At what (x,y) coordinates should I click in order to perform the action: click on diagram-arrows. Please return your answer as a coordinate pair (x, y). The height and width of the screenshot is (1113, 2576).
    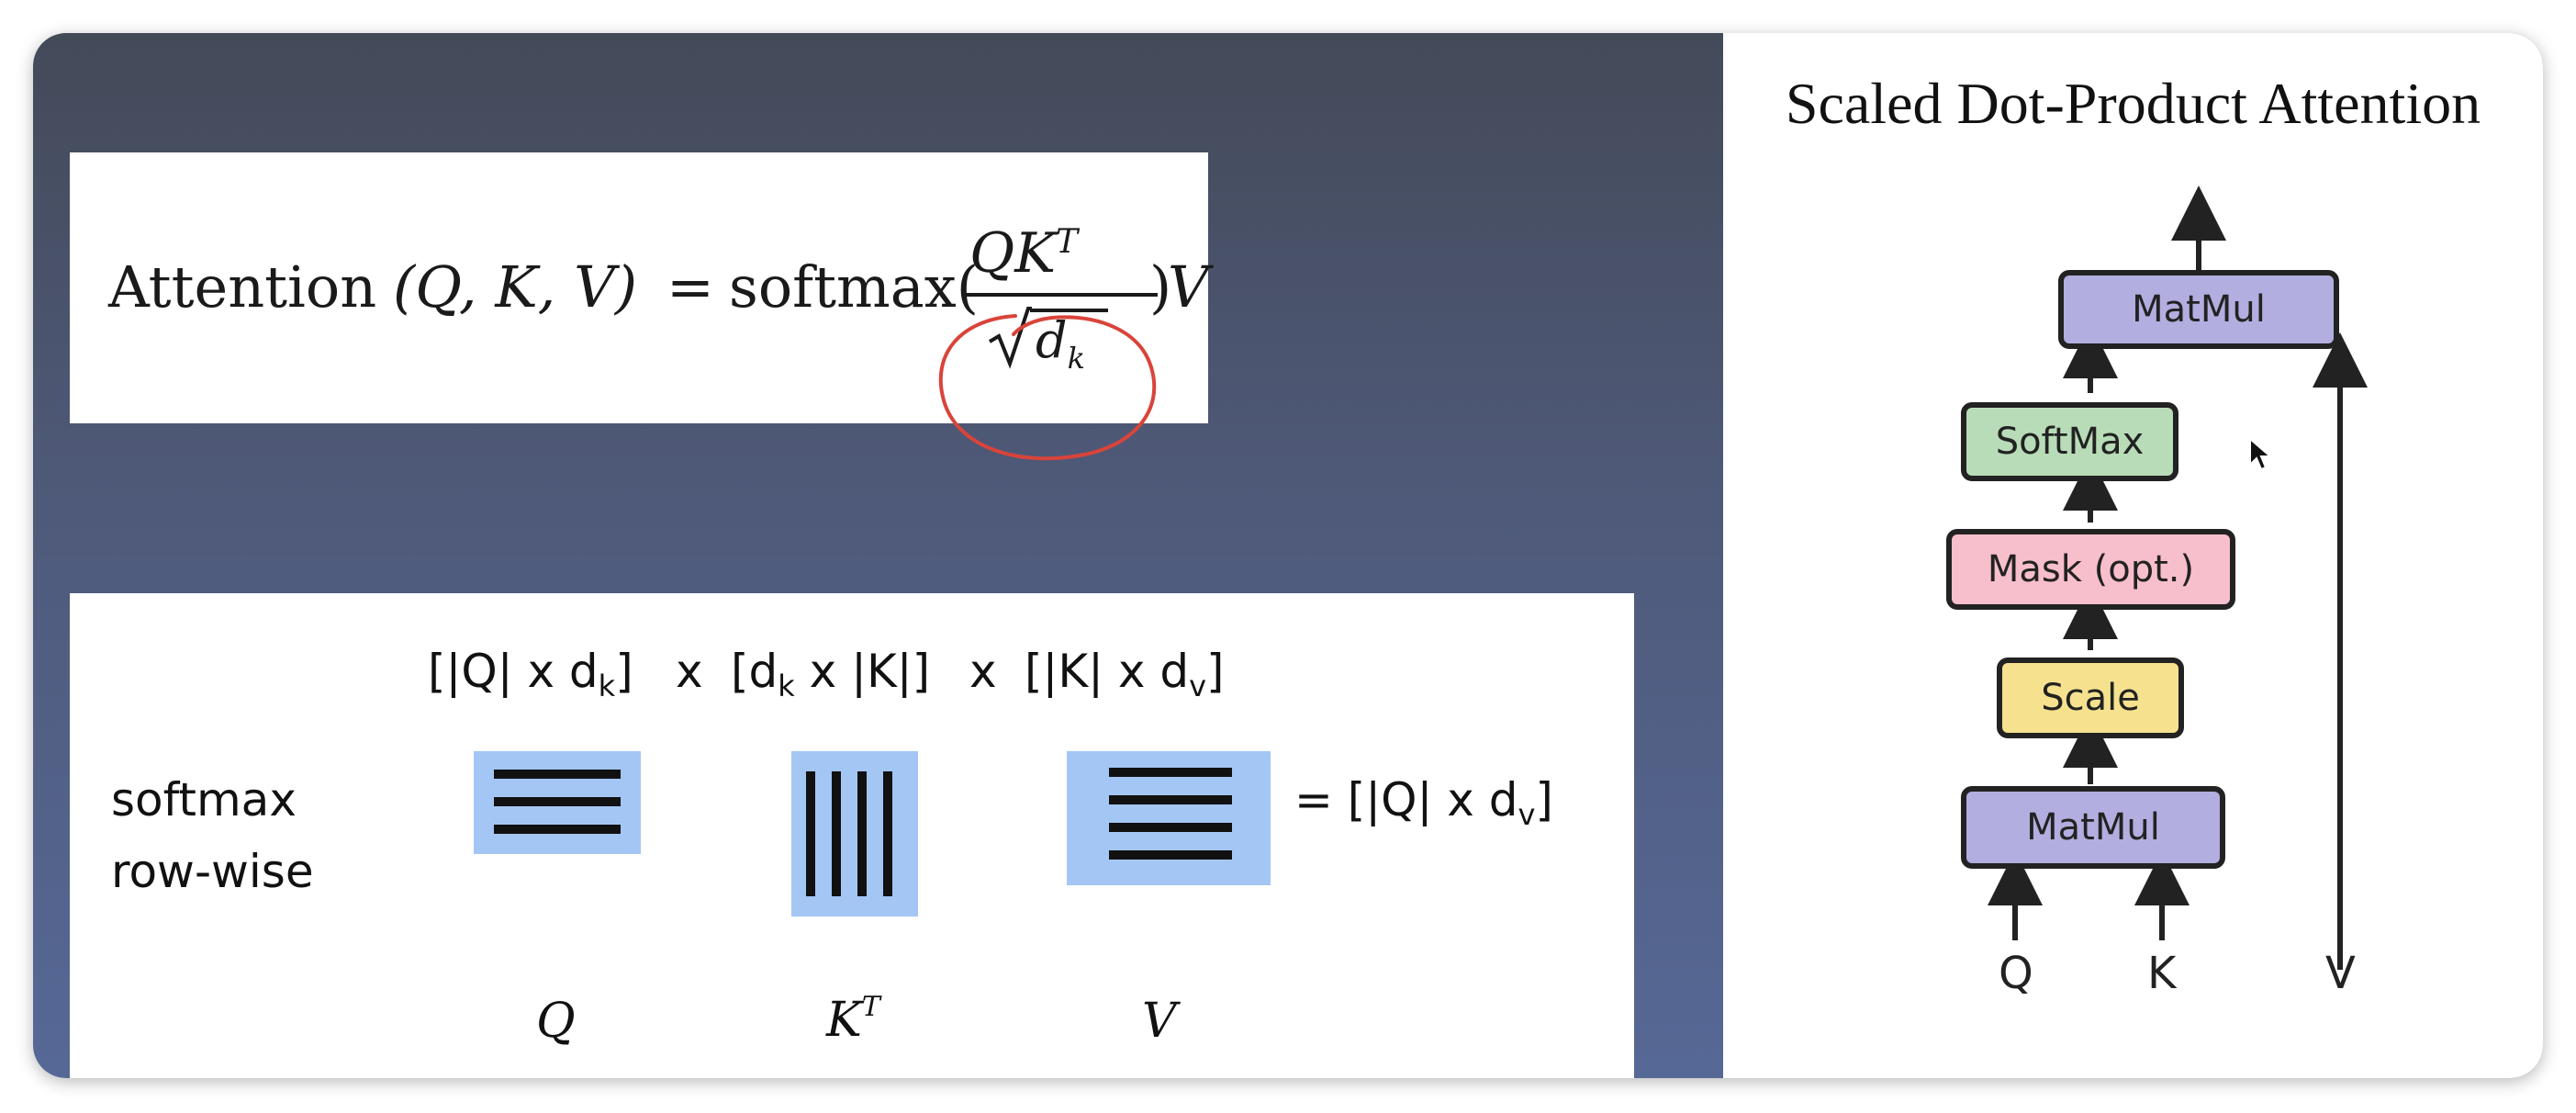
    Looking at the image, I should click on (2178, 578).